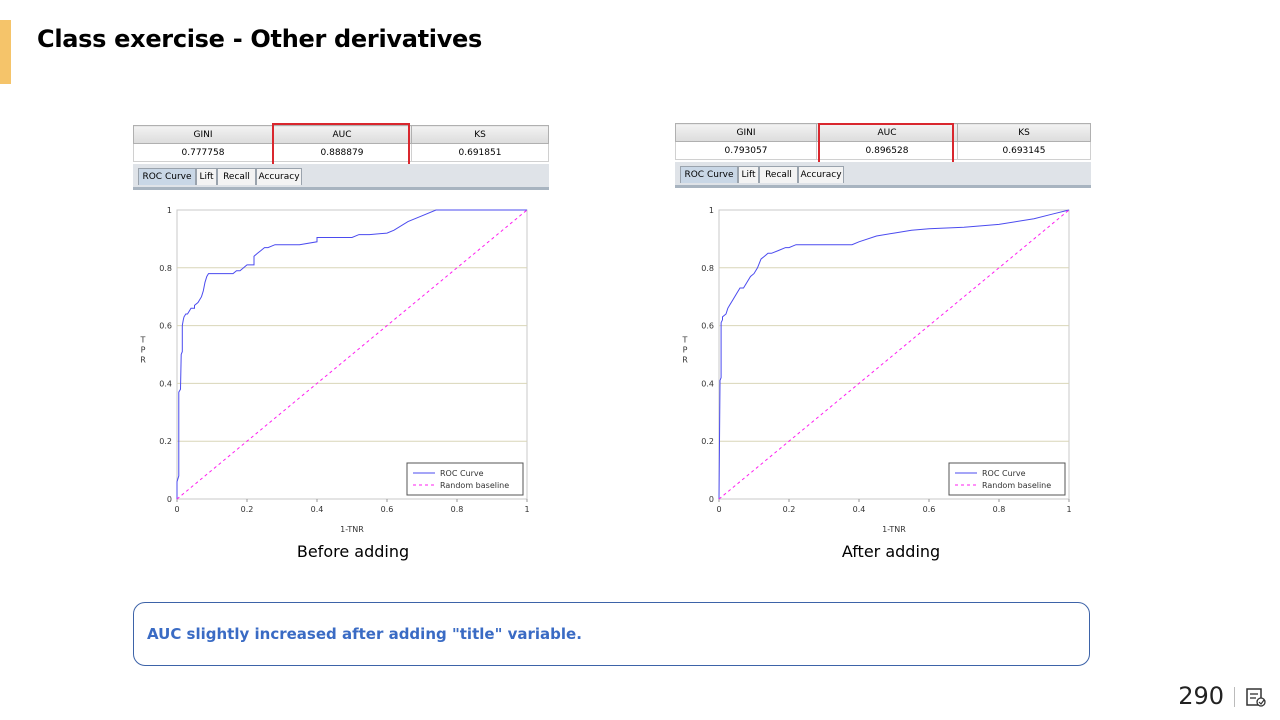 This screenshot has width=1280, height=720. What do you see at coordinates (342, 134) in the screenshot?
I see `metric-header: AUC` at bounding box center [342, 134].